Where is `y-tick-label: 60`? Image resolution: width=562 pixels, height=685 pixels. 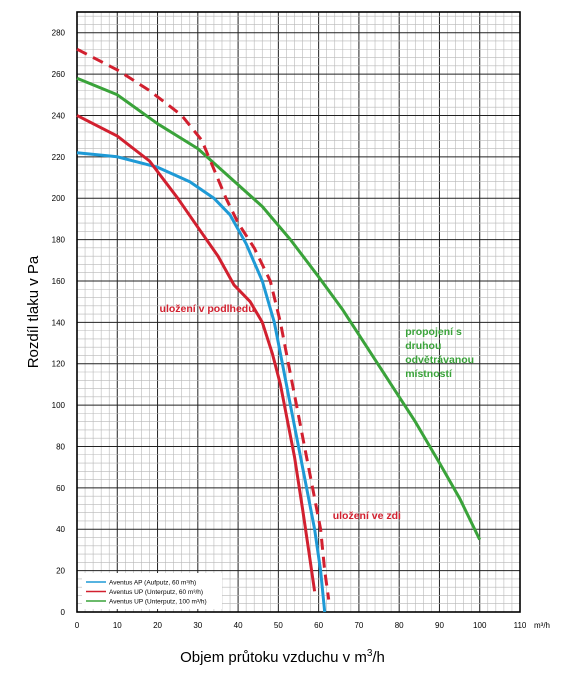 y-tick-label: 60 is located at coordinates (60, 488).